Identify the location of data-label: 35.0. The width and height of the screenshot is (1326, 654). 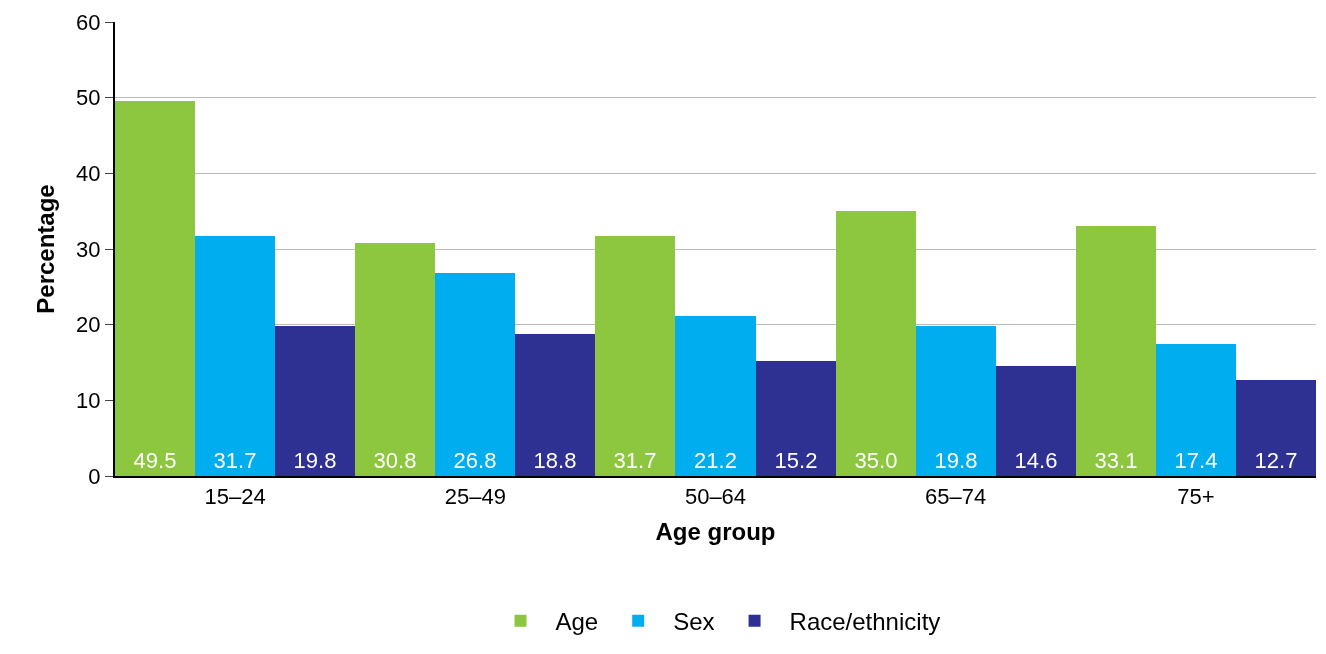
(876, 460).